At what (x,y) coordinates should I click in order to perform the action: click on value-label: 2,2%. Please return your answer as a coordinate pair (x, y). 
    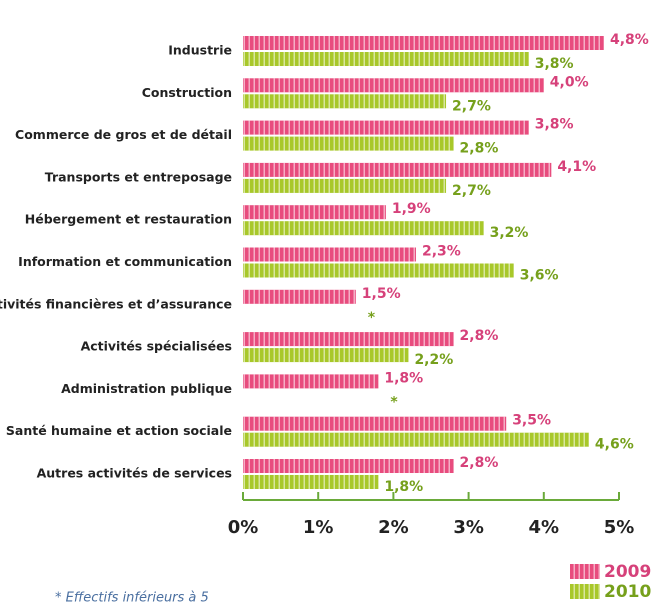
    Looking at the image, I should click on (433, 360).